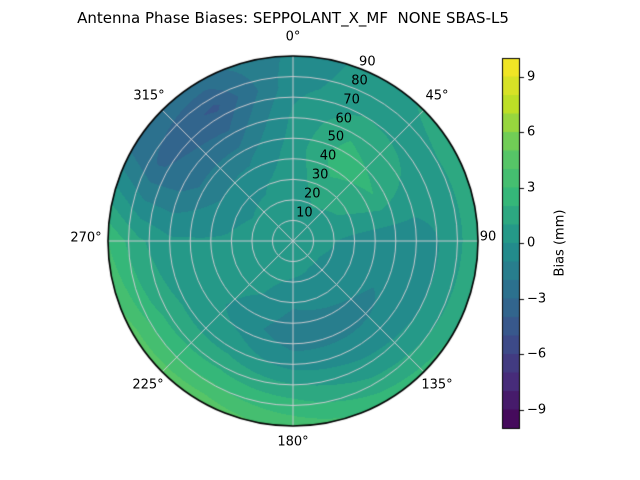 The image size is (640, 480). I want to click on radius-label-70: 70, so click(351, 100).